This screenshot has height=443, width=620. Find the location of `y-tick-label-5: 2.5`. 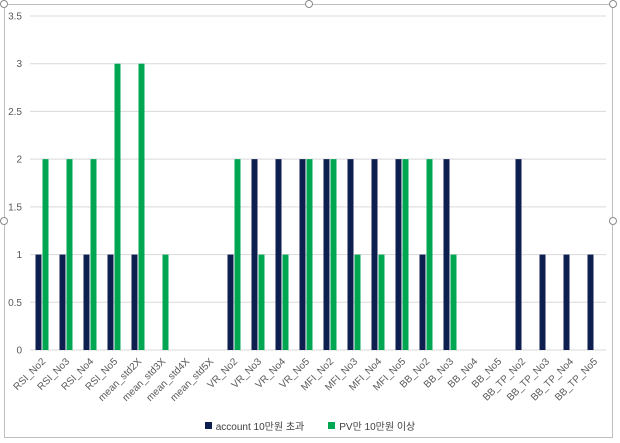

y-tick-label-5: 2.5 is located at coordinates (15, 112).